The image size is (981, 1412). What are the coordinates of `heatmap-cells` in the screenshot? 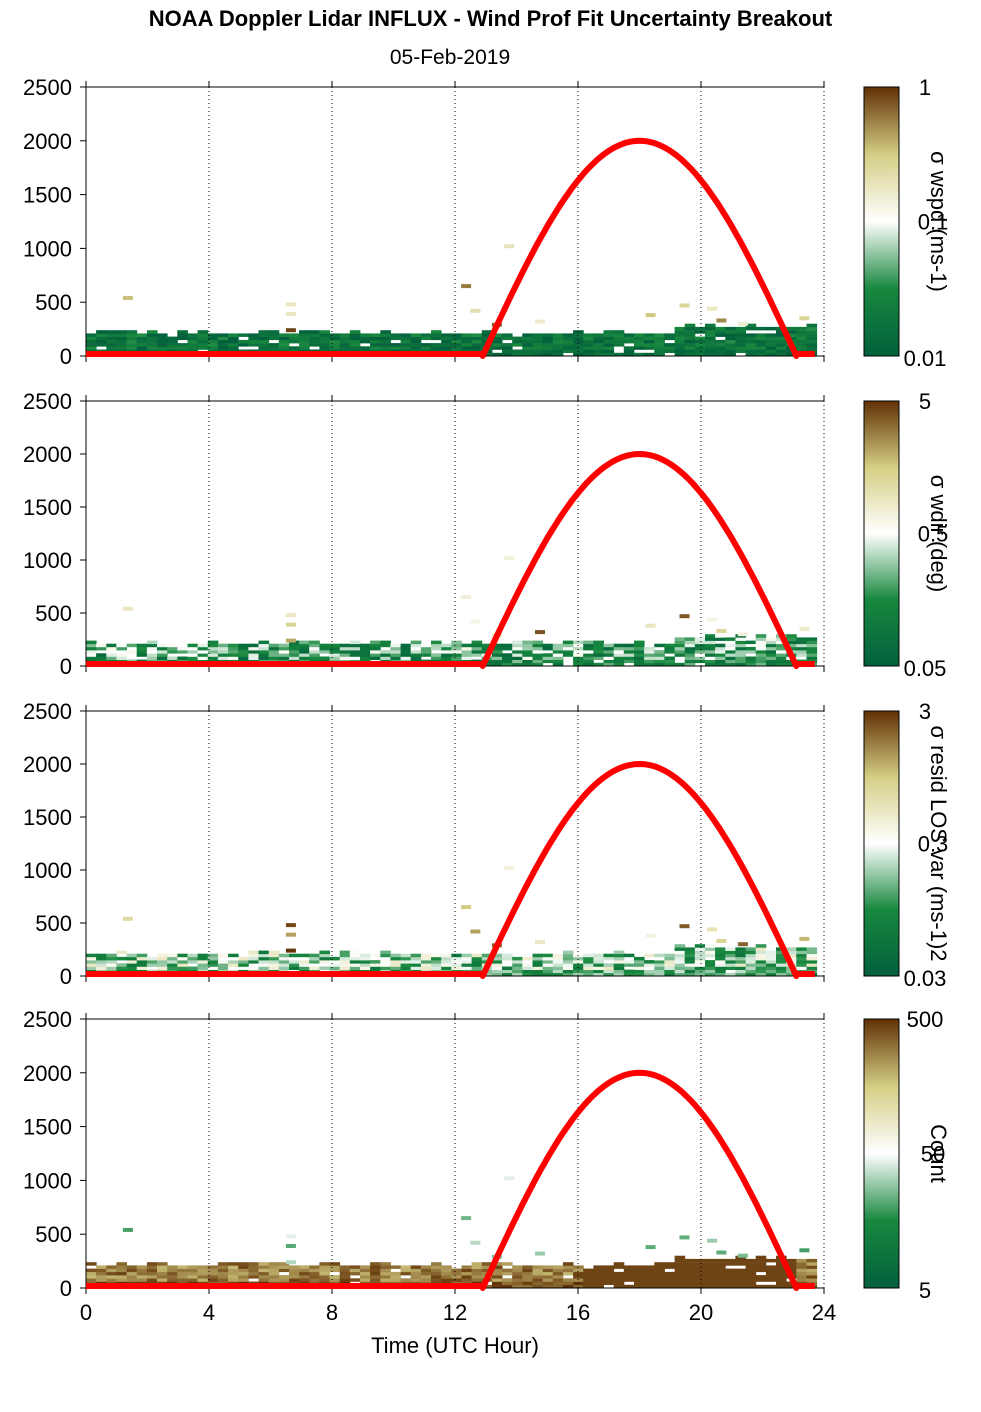 It's located at (452, 1232).